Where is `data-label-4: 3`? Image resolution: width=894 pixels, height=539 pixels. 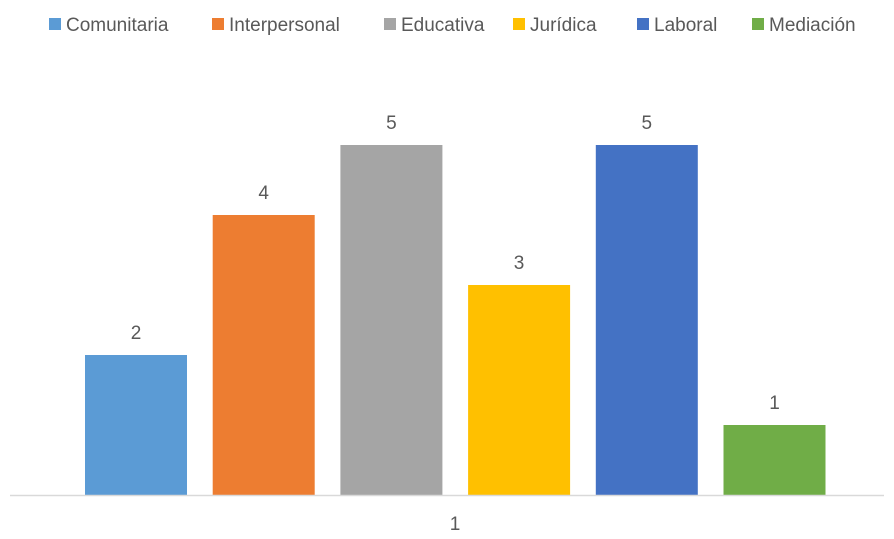 data-label-4: 3 is located at coordinates (519, 263).